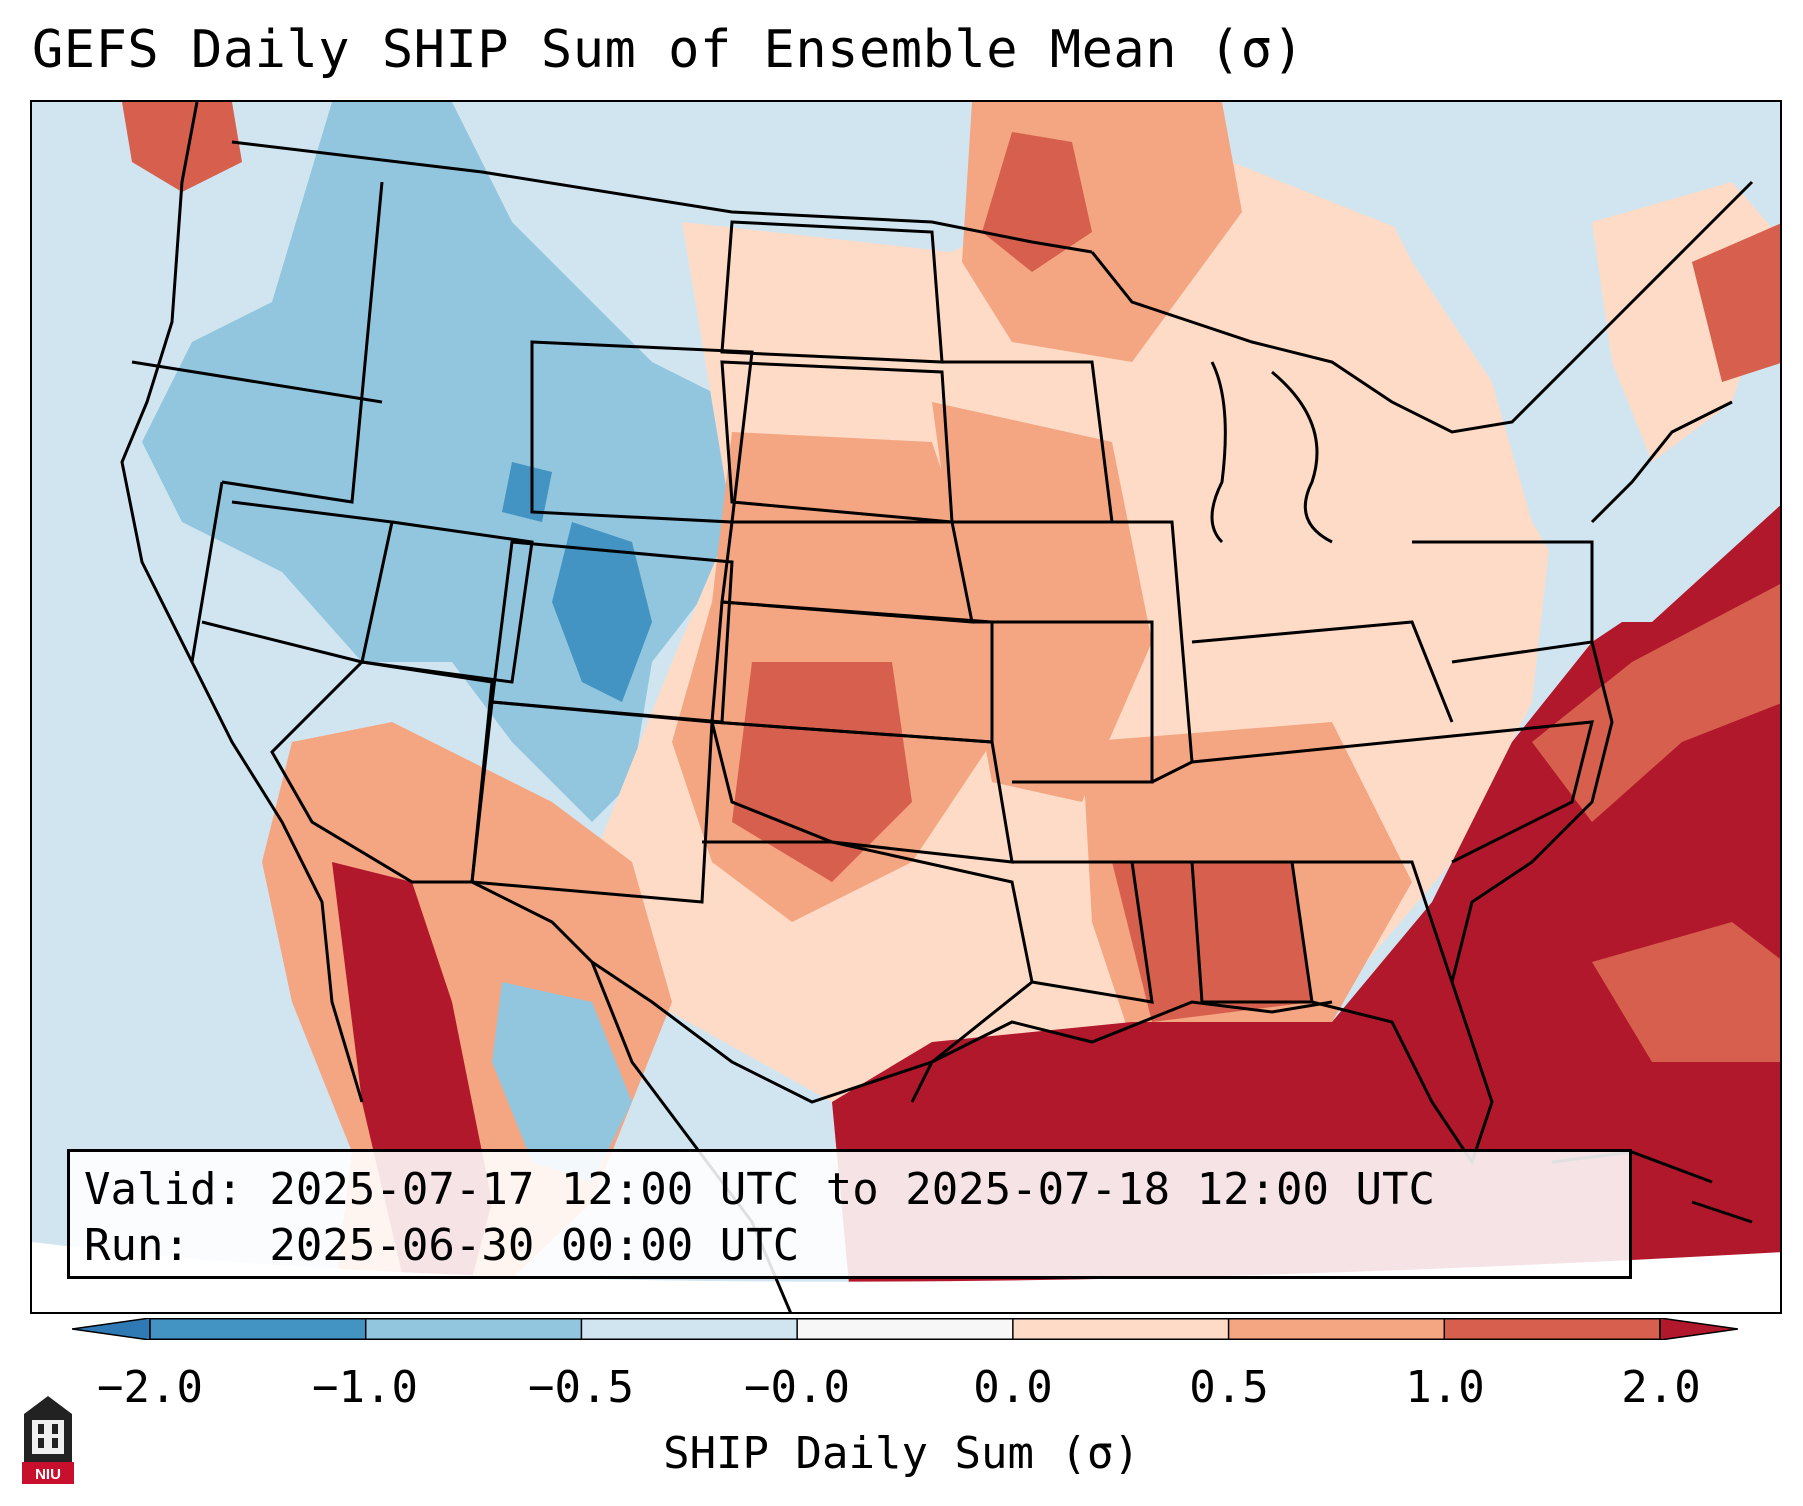 Image resolution: width=1803 pixels, height=1506 pixels. I want to click on border-canada-east, so click(1422, 307).